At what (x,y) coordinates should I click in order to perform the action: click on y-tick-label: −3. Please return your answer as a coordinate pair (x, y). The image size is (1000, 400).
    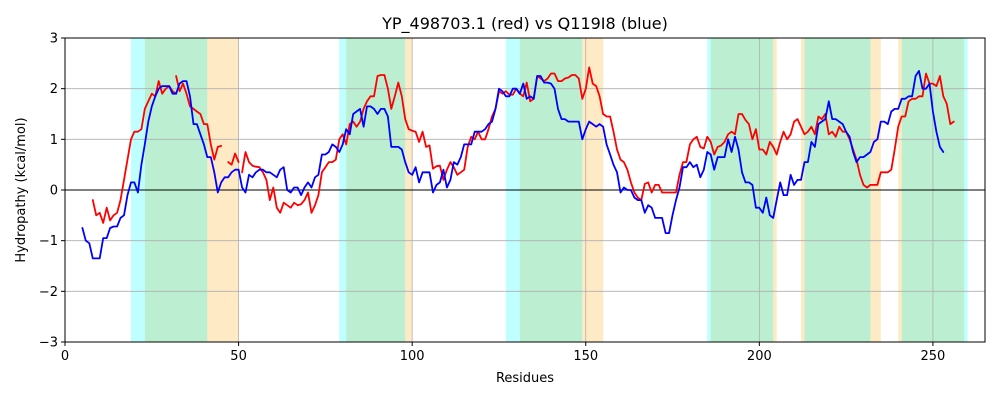
    Looking at the image, I should click on (48, 343).